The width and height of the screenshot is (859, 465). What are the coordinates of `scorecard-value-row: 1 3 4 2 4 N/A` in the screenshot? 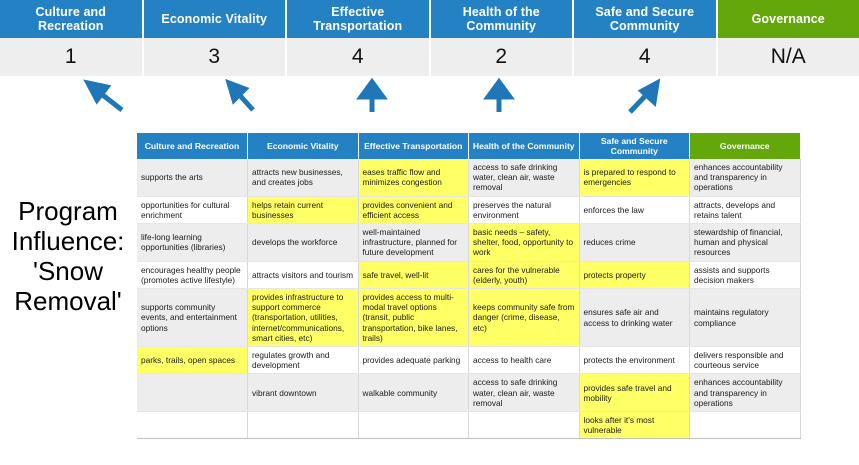 It's located at (429, 57).